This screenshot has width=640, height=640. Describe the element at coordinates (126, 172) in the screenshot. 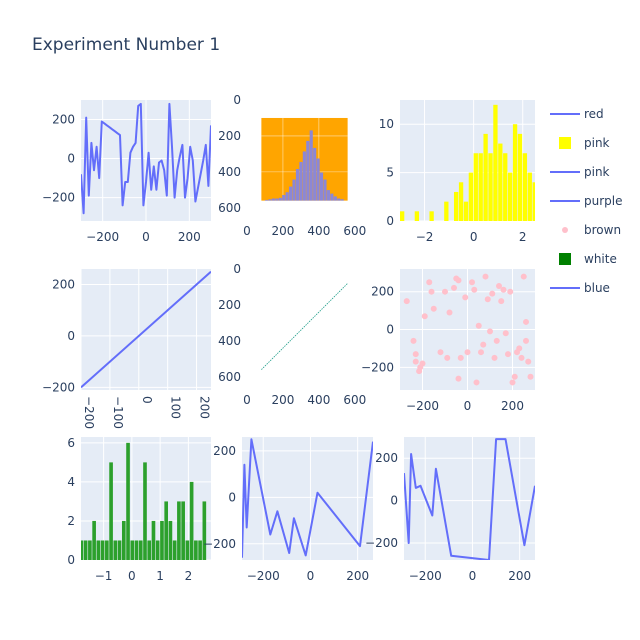

I see `subplot-r1c1: −200 0 200 −200 0 200` at that location.